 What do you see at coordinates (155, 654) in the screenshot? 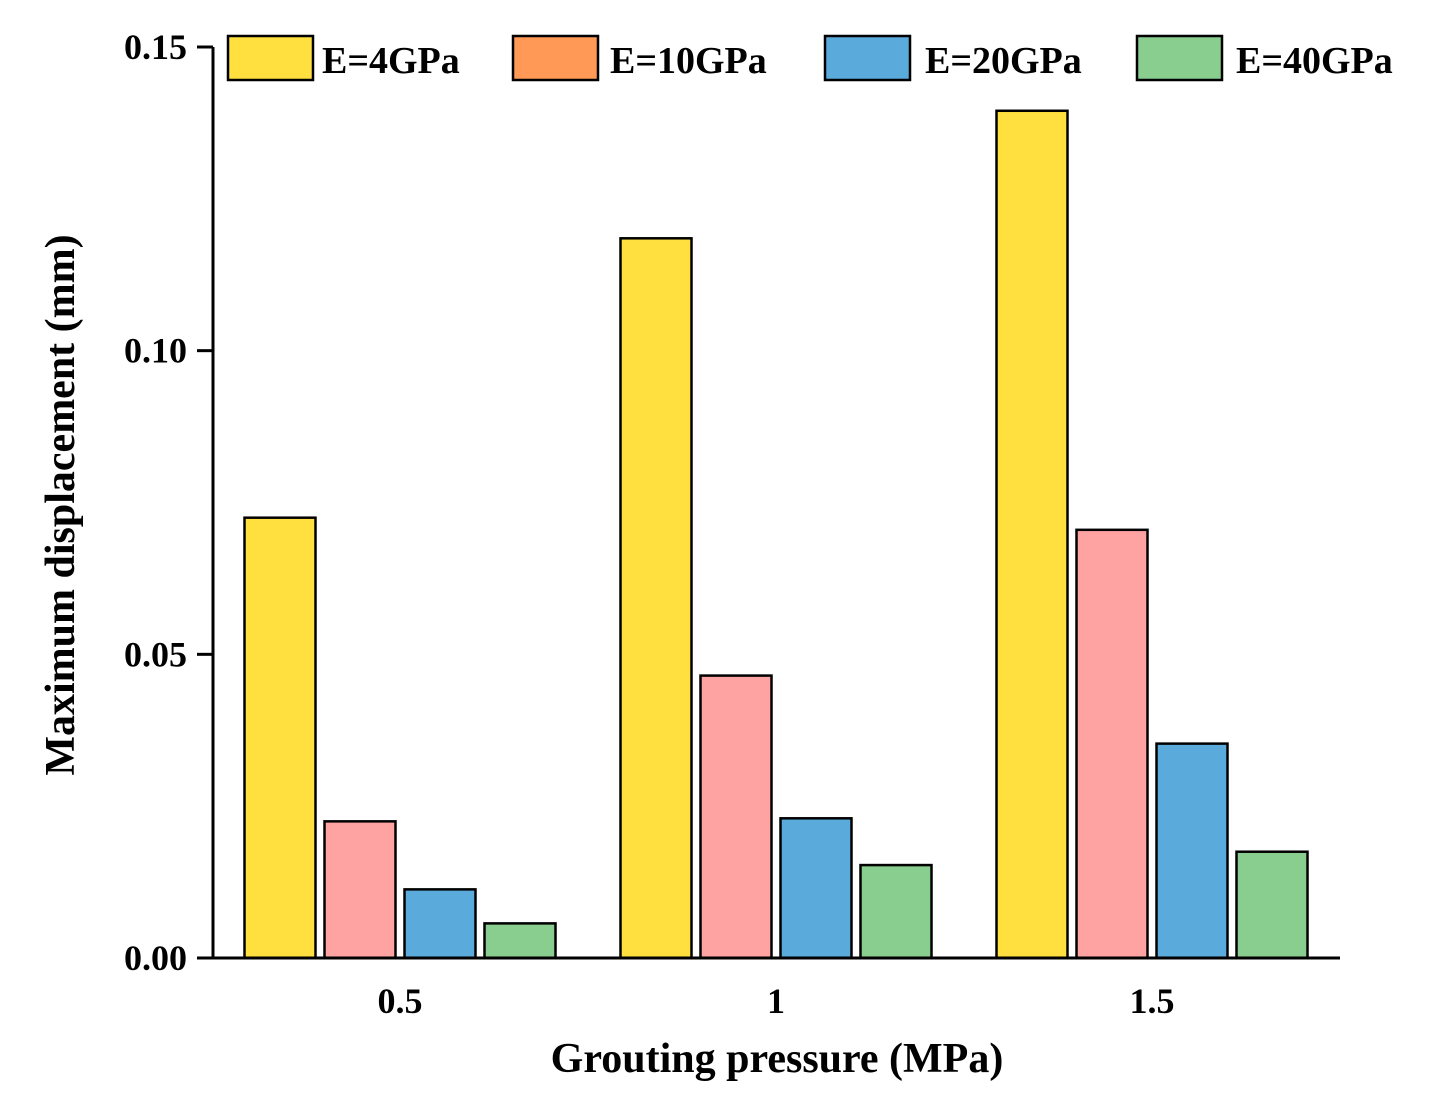
I see `y-tick-label: 0.05` at bounding box center [155, 654].